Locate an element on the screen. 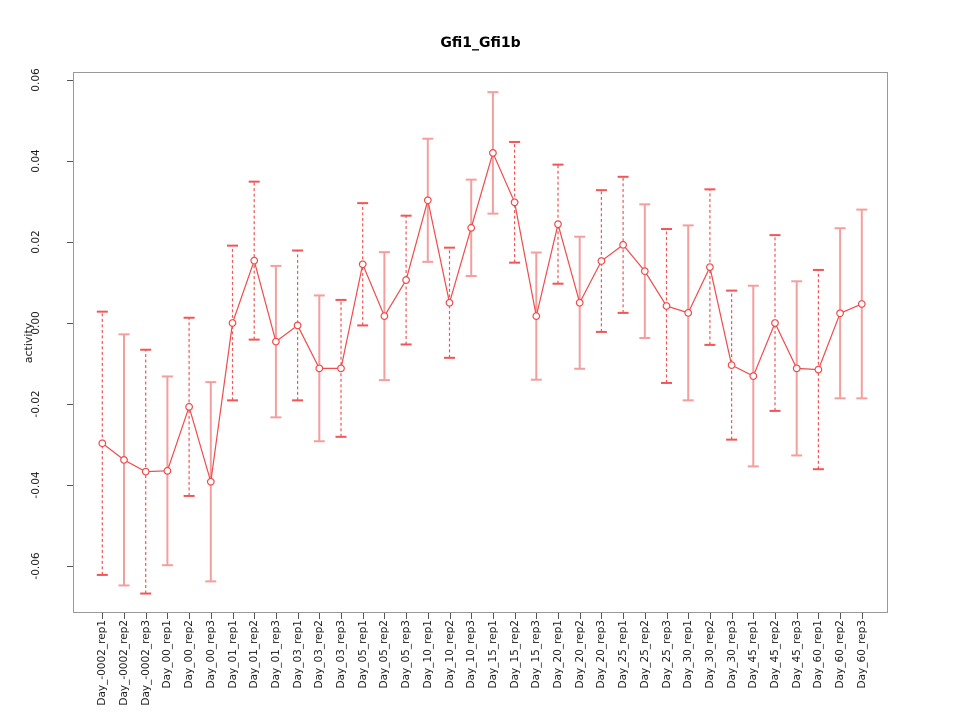 The height and width of the screenshot is (720, 960). x-tick-label: Day_-0002_rep3 is located at coordinates (145, 663).